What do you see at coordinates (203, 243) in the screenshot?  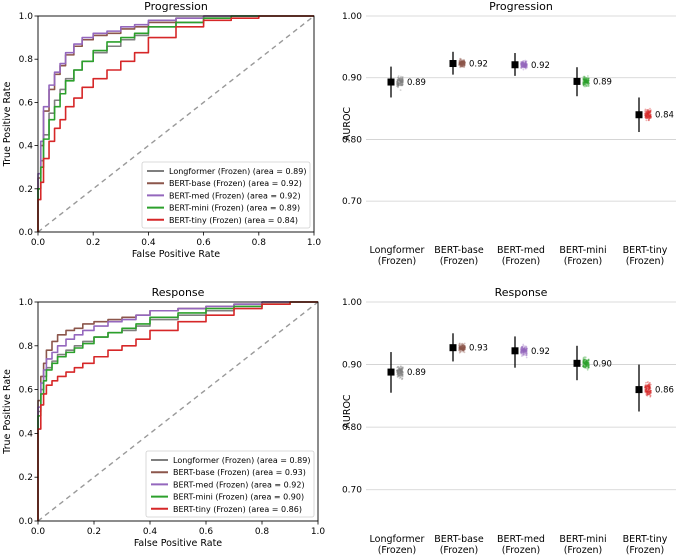 I see `x-tick-label: 0.6` at bounding box center [203, 243].